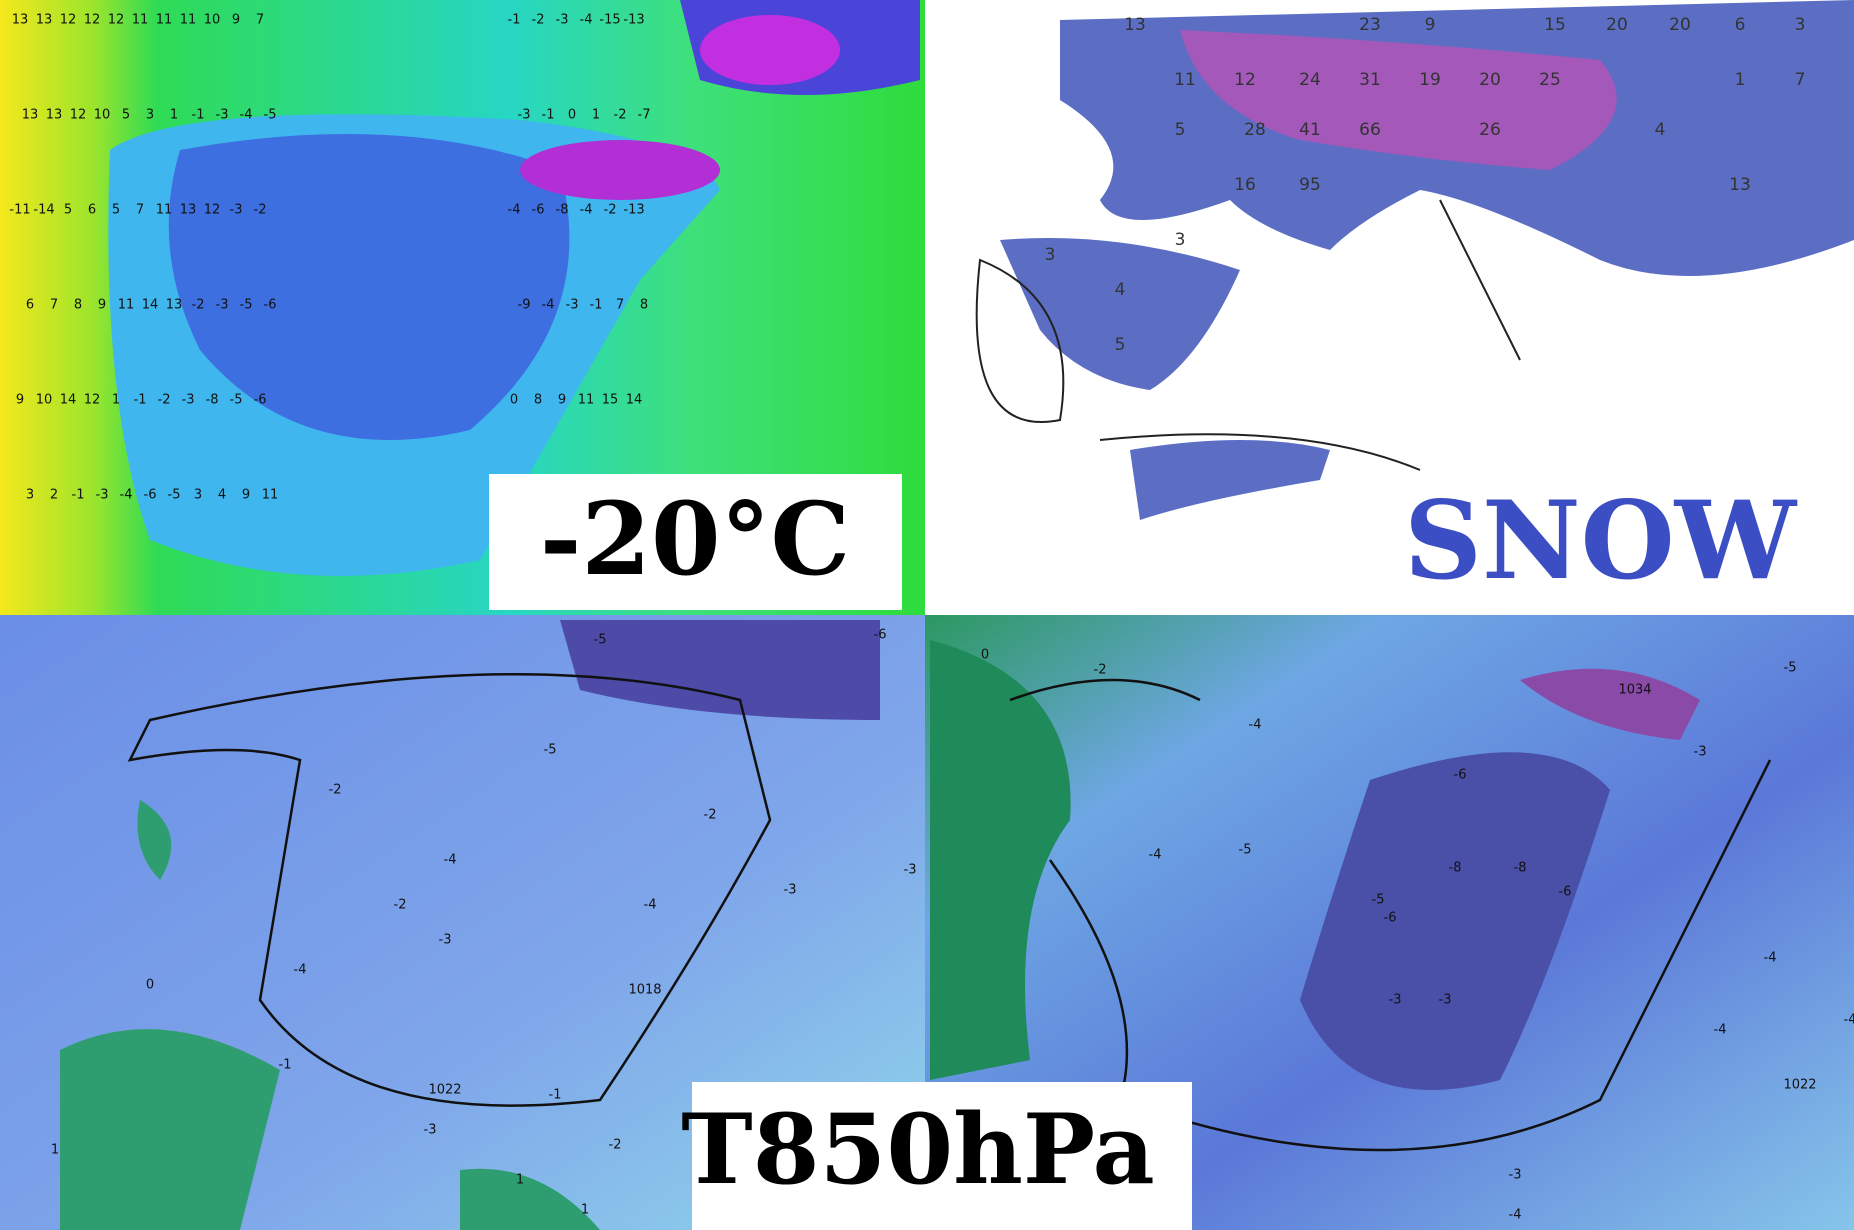 The height and width of the screenshot is (1230, 1854). I want to click on grid-value: 15, so click(610, 400).